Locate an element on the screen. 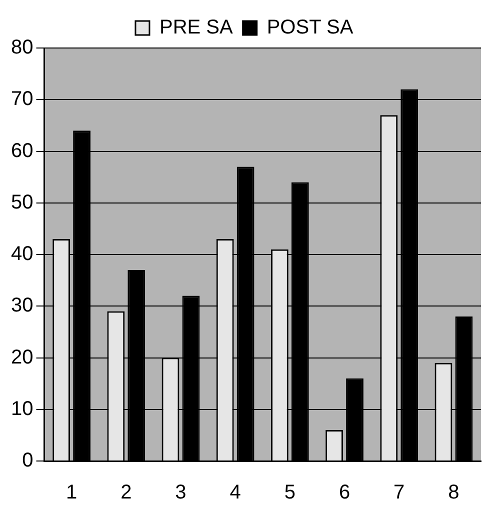  y-tick-label: 30 is located at coordinates (22, 305).